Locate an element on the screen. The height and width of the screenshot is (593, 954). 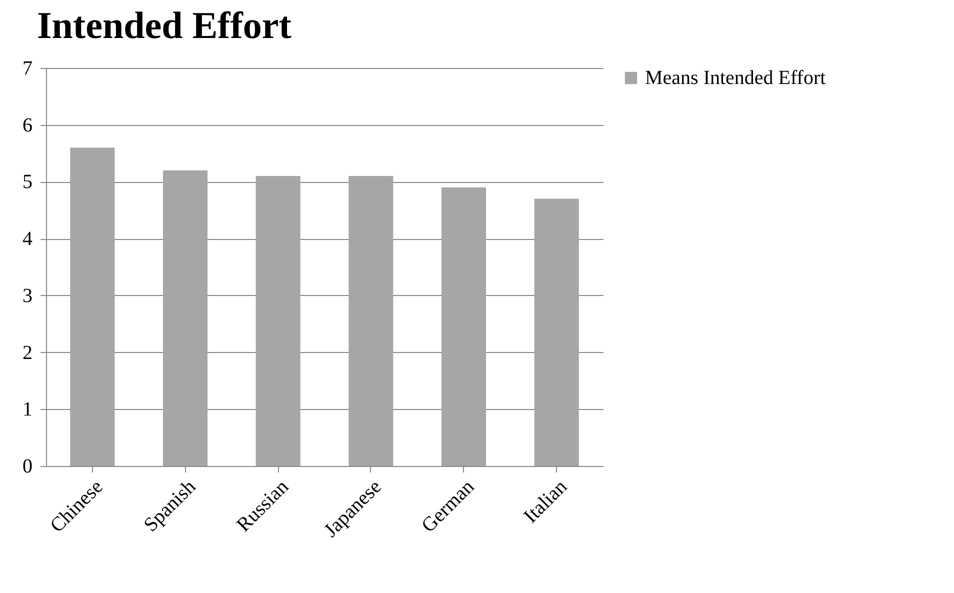
y-tick-label: 3 is located at coordinates (27, 295).